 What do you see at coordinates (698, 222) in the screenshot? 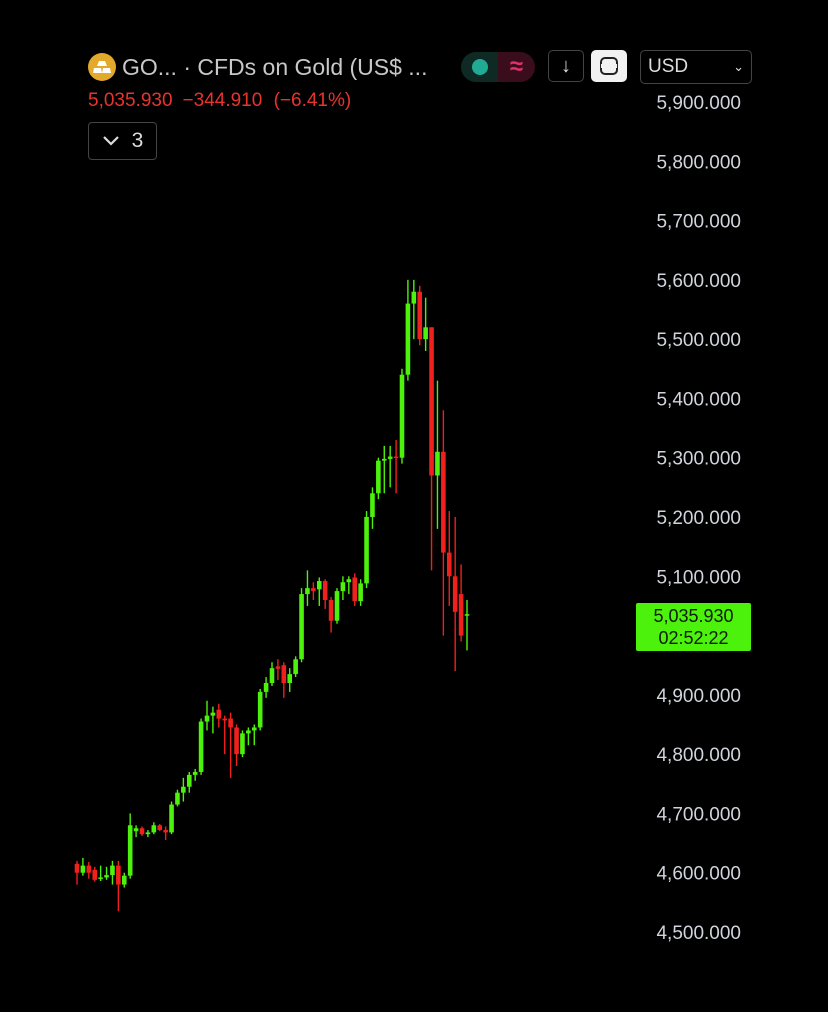
I see `y-axis-tick-label: 5,700.000` at bounding box center [698, 222].